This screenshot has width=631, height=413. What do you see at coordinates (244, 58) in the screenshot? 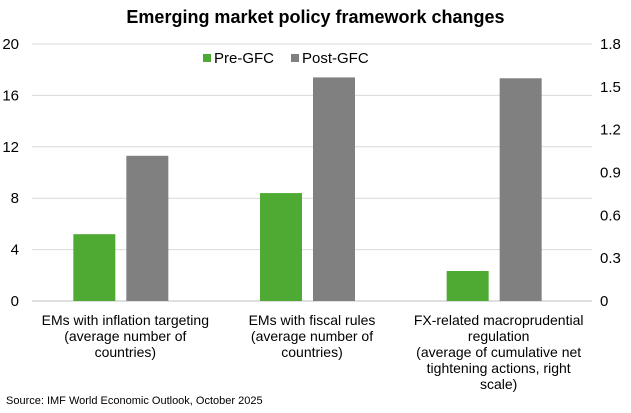
I see `legend-label: Pre-GFC` at bounding box center [244, 58].